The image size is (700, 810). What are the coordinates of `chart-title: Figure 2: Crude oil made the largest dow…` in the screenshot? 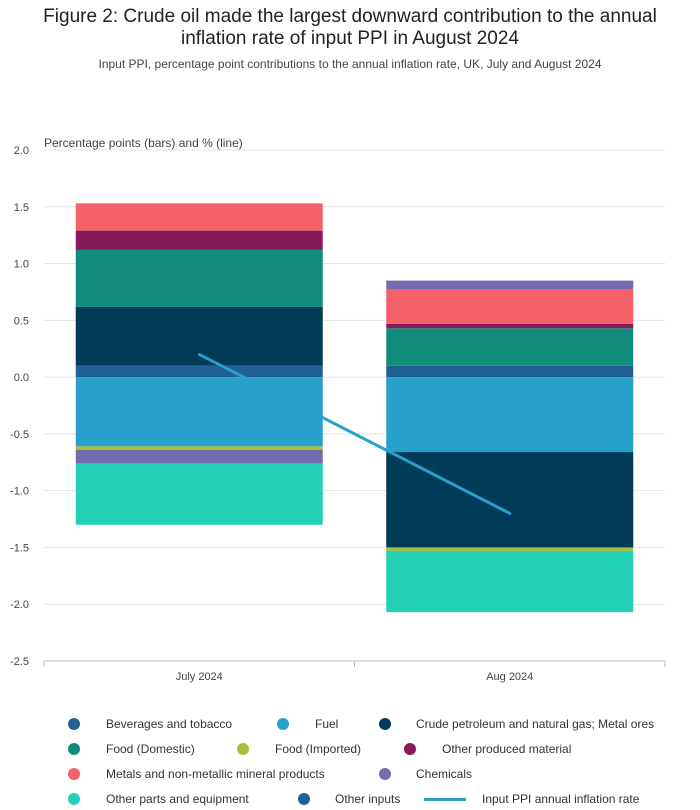 It's located at (350, 28).